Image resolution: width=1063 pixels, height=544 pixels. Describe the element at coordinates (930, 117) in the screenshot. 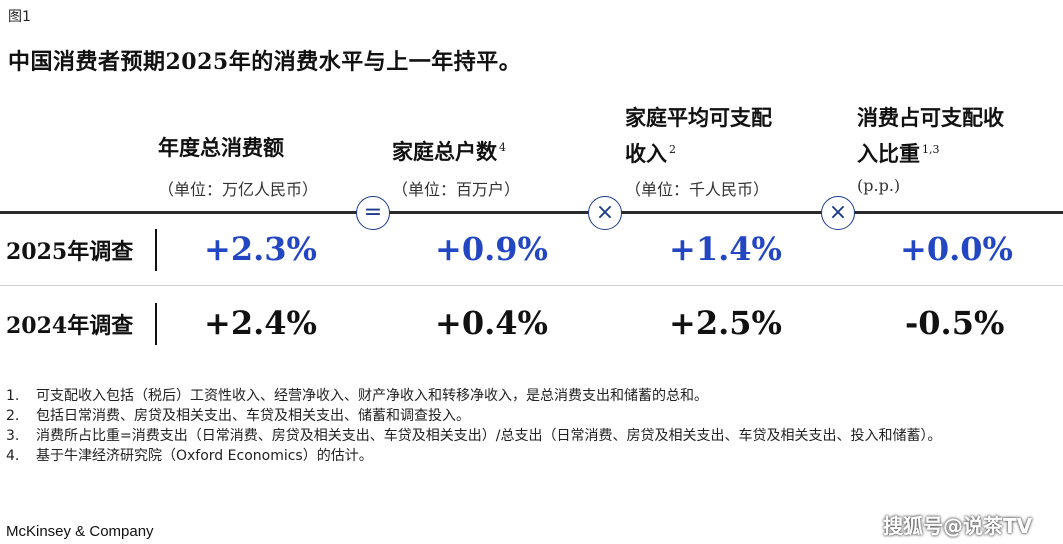

I see `column-header-label: 消费占可支配收` at that location.